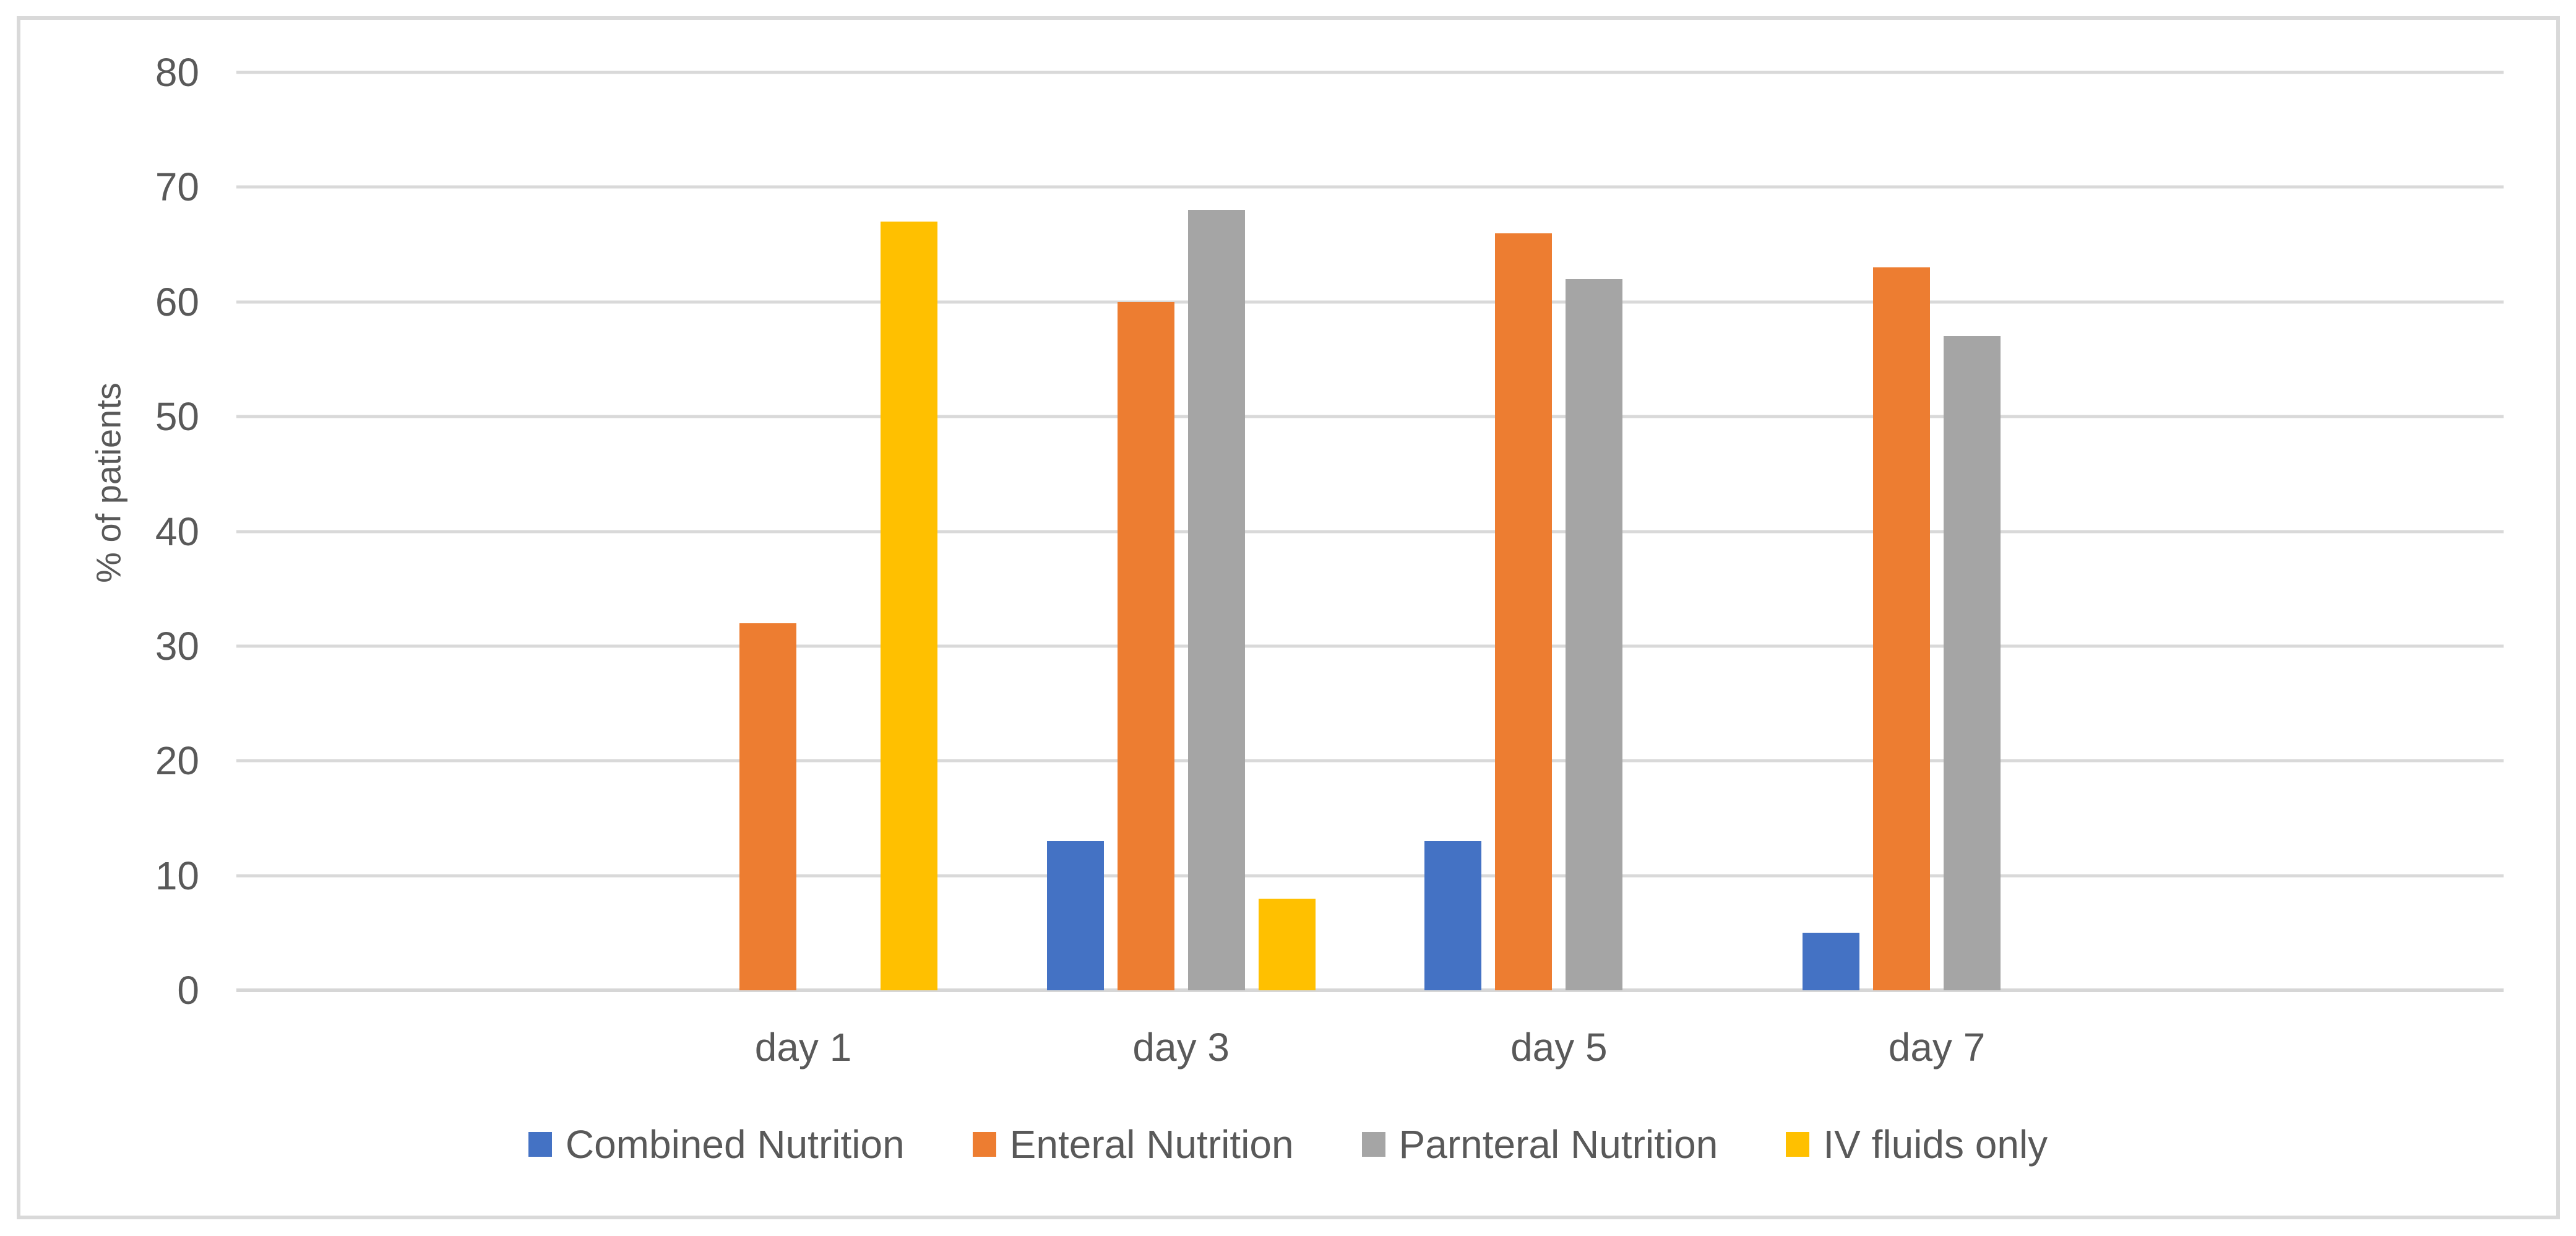 The height and width of the screenshot is (1236, 2576). Describe the element at coordinates (177, 301) in the screenshot. I see `y-tick-label-60: 60` at that location.